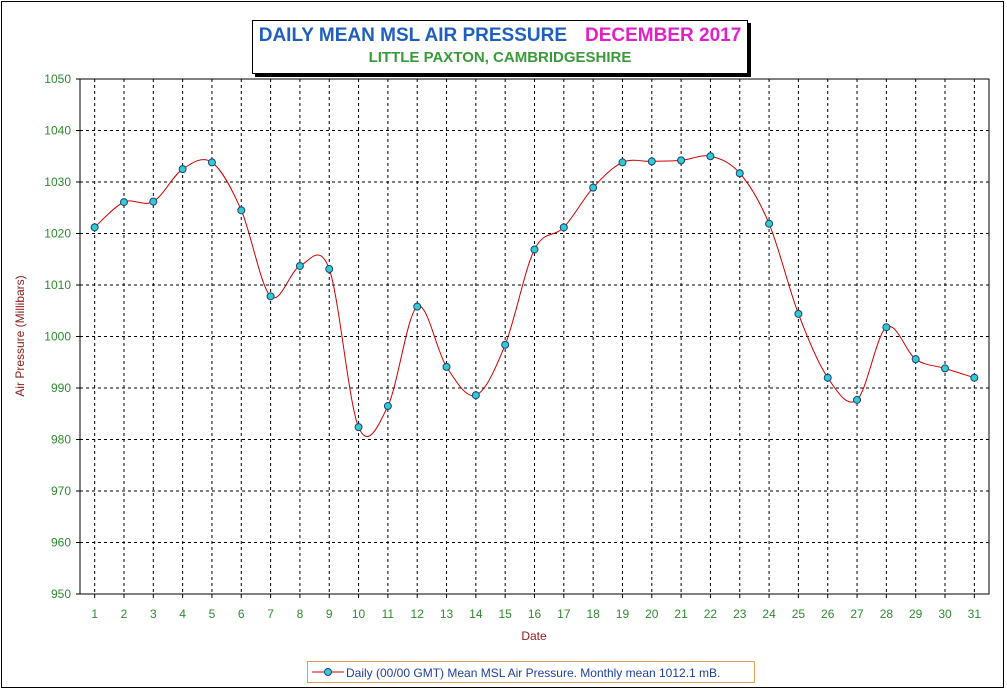 This screenshot has width=1007, height=691. What do you see at coordinates (663, 35) in the screenshot?
I see `chart-title-month: DECEMBER 2017` at bounding box center [663, 35].